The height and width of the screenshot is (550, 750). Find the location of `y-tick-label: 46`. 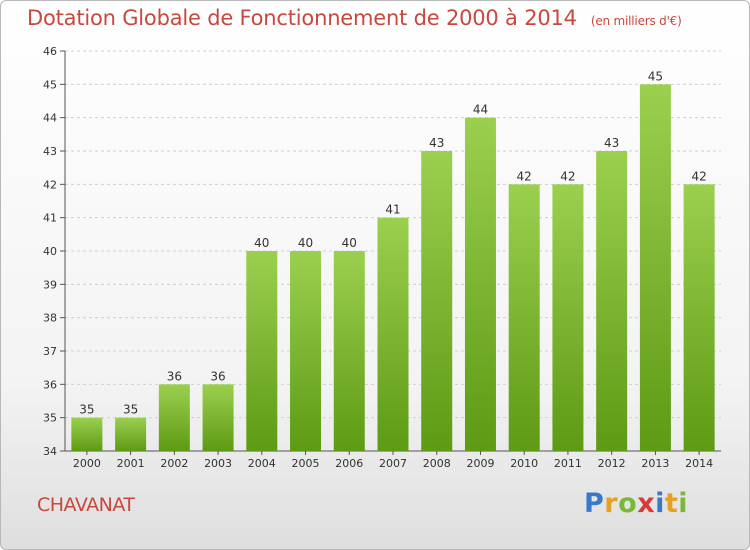

y-tick-label: 46 is located at coordinates (50, 51).